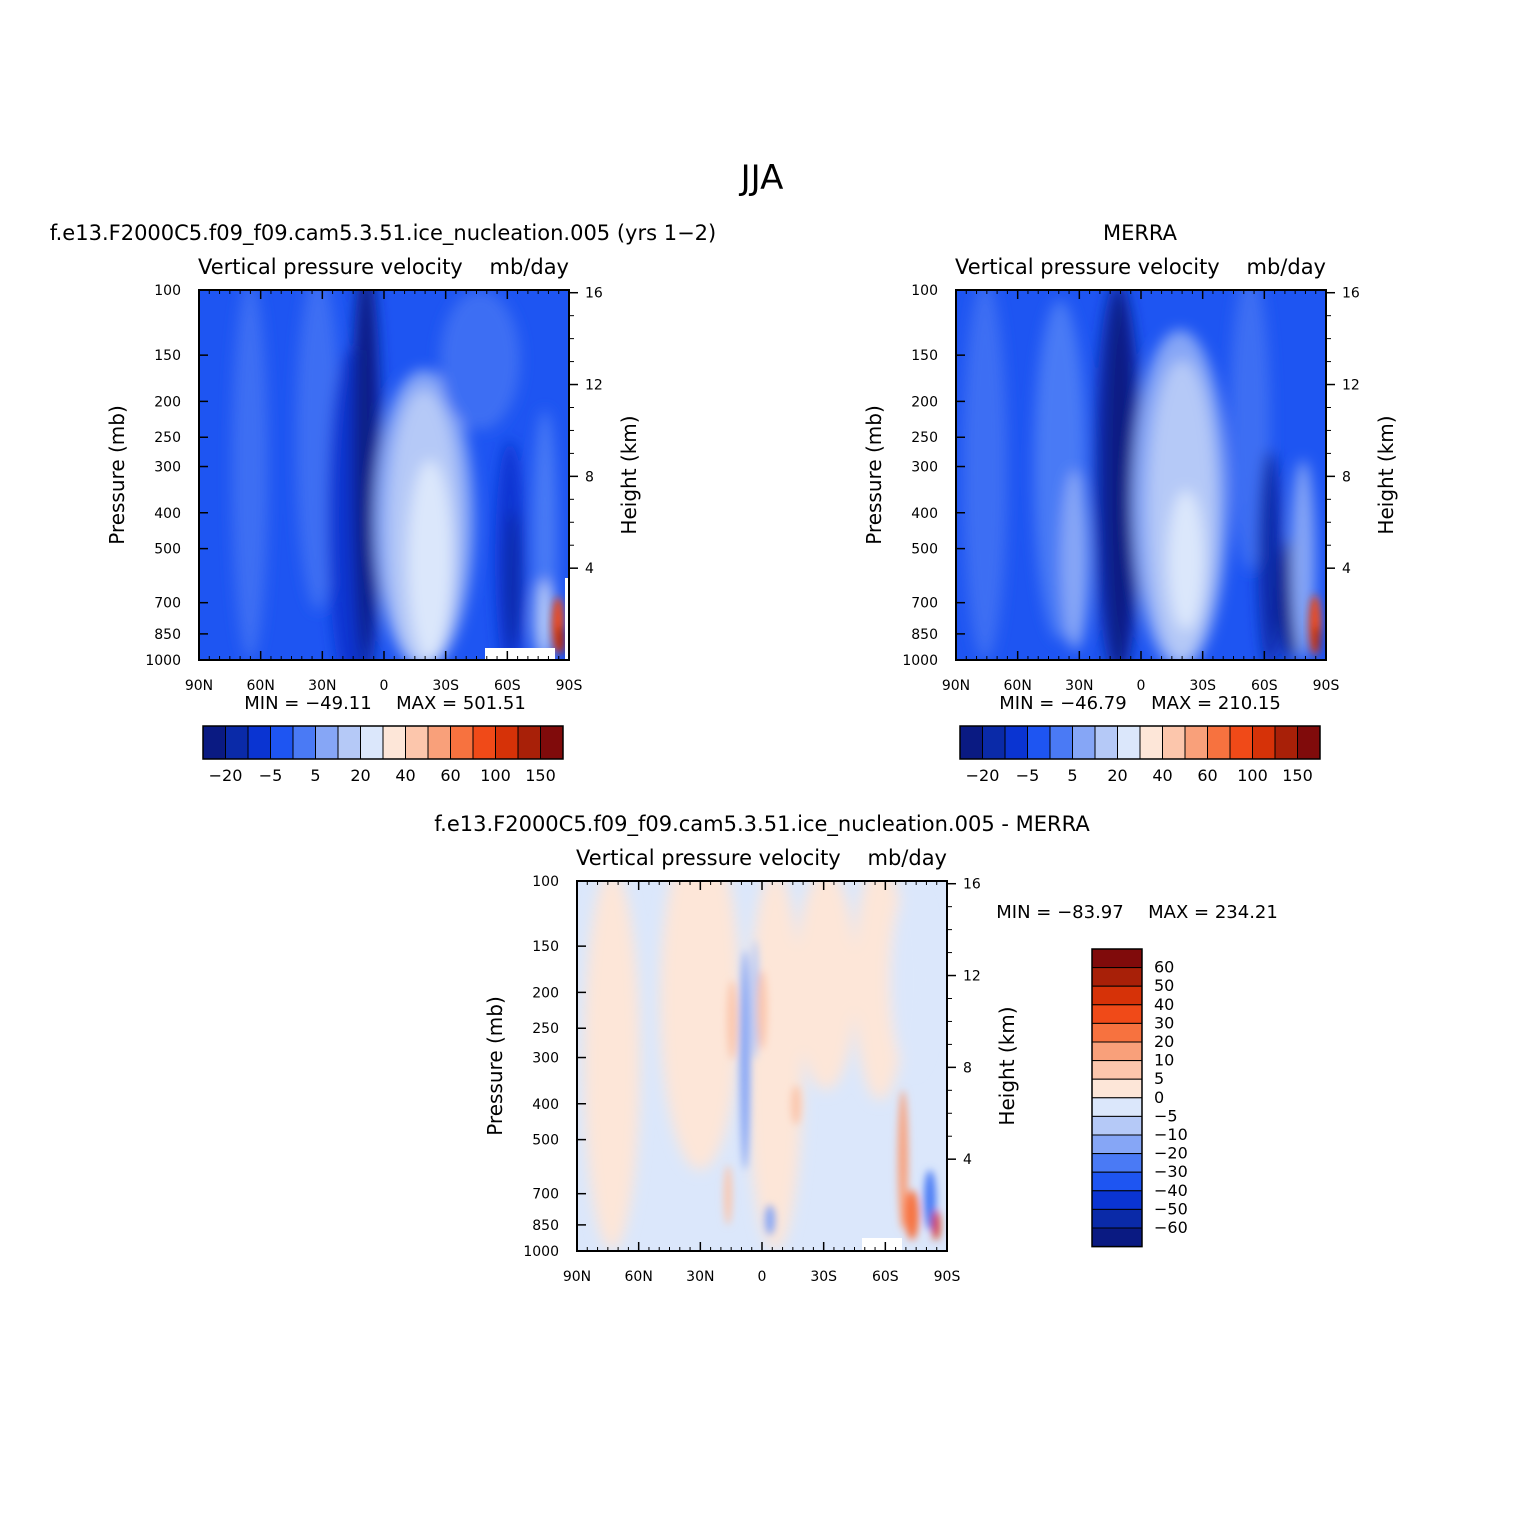 This screenshot has height=1524, width=1524. I want to click on colorbar-label: 30, so click(1164, 1022).